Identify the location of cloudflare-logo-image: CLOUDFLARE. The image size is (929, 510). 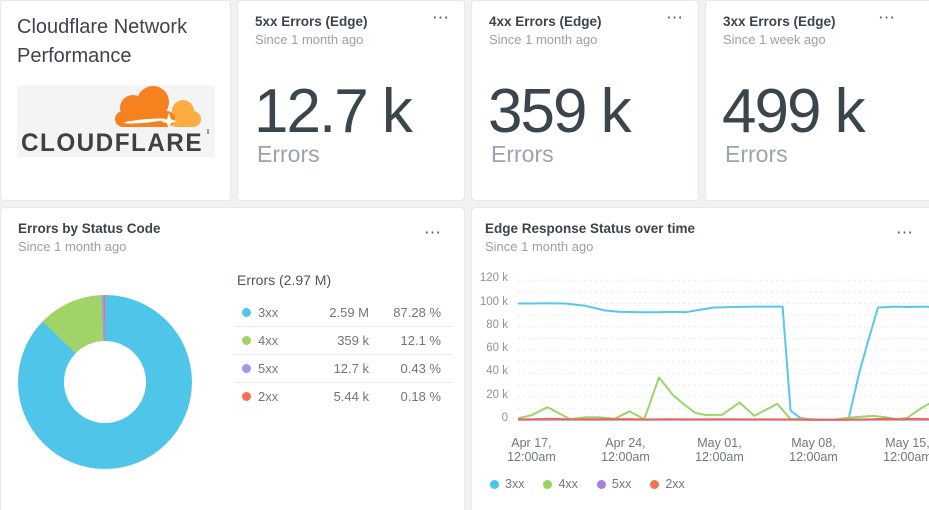
(115, 121).